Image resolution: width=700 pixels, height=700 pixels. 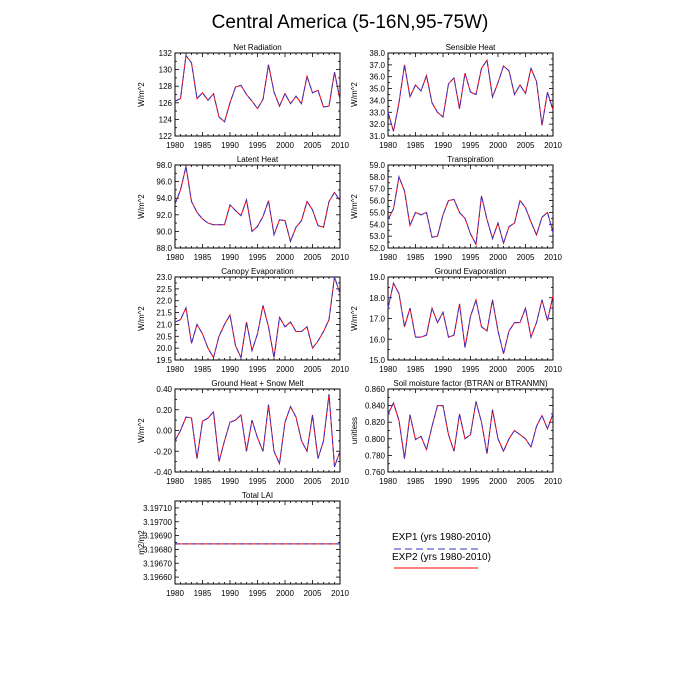 I want to click on y-tick-label: 3.19690, so click(x=157, y=536).